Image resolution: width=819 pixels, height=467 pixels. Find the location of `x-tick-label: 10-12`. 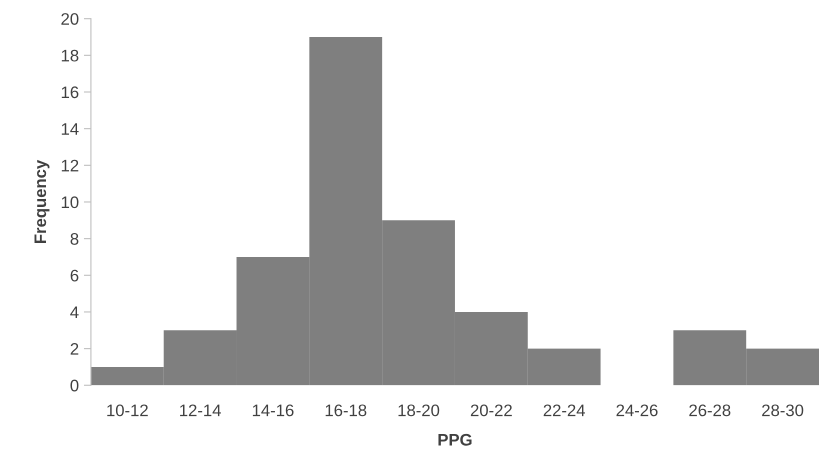

x-tick-label: 10-12 is located at coordinates (127, 410).